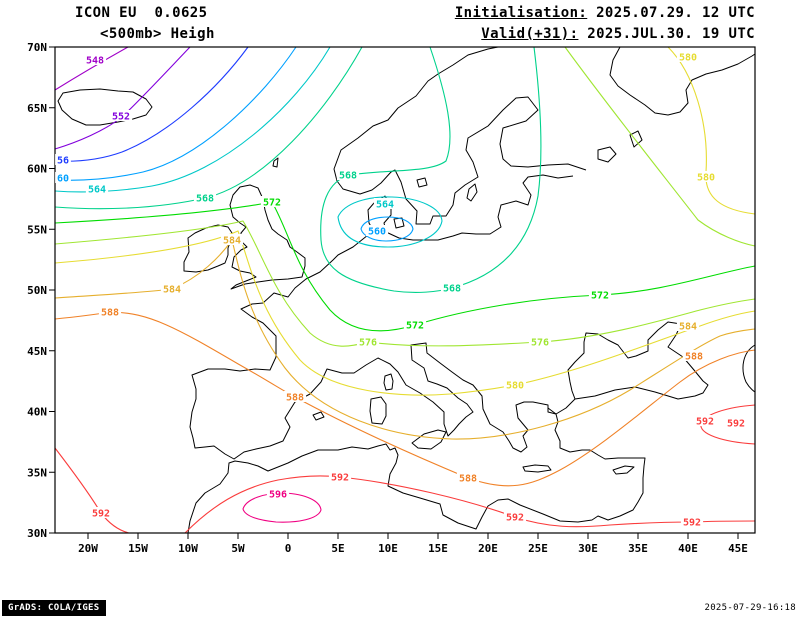 The width and height of the screenshot is (800, 618). I want to click on valid-line: Valid(+31): 2025.JUL.30. 19 UTC, so click(618, 34).